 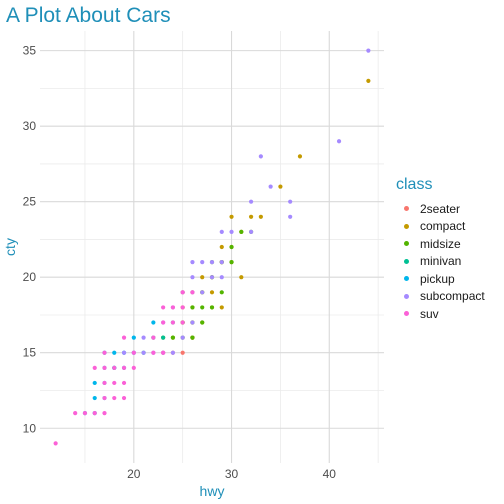 I want to click on y-tick-label: 20, so click(x=30, y=277).